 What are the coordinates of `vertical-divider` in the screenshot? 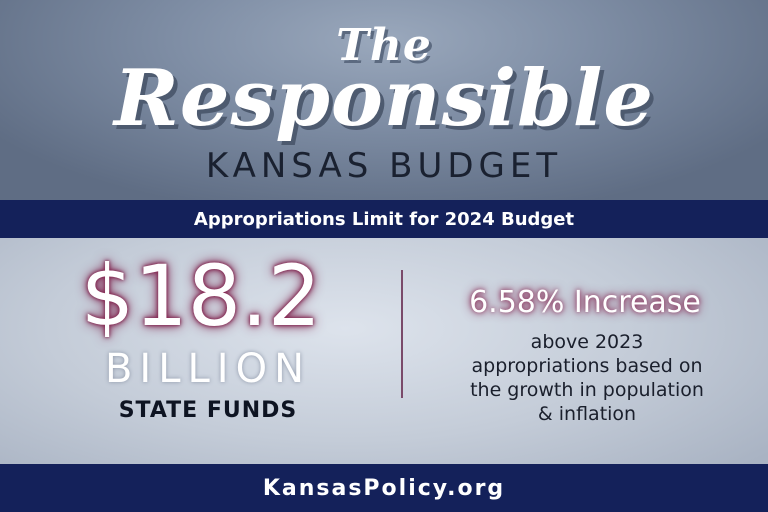 It's located at (402, 334).